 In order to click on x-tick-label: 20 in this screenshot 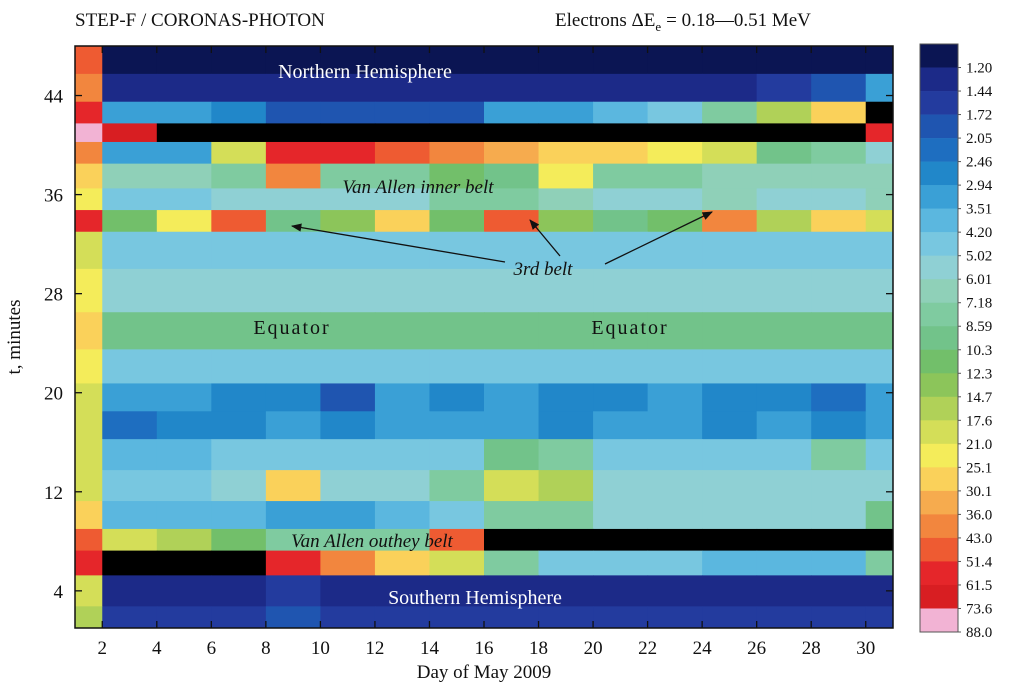, I will do `click(593, 648)`.